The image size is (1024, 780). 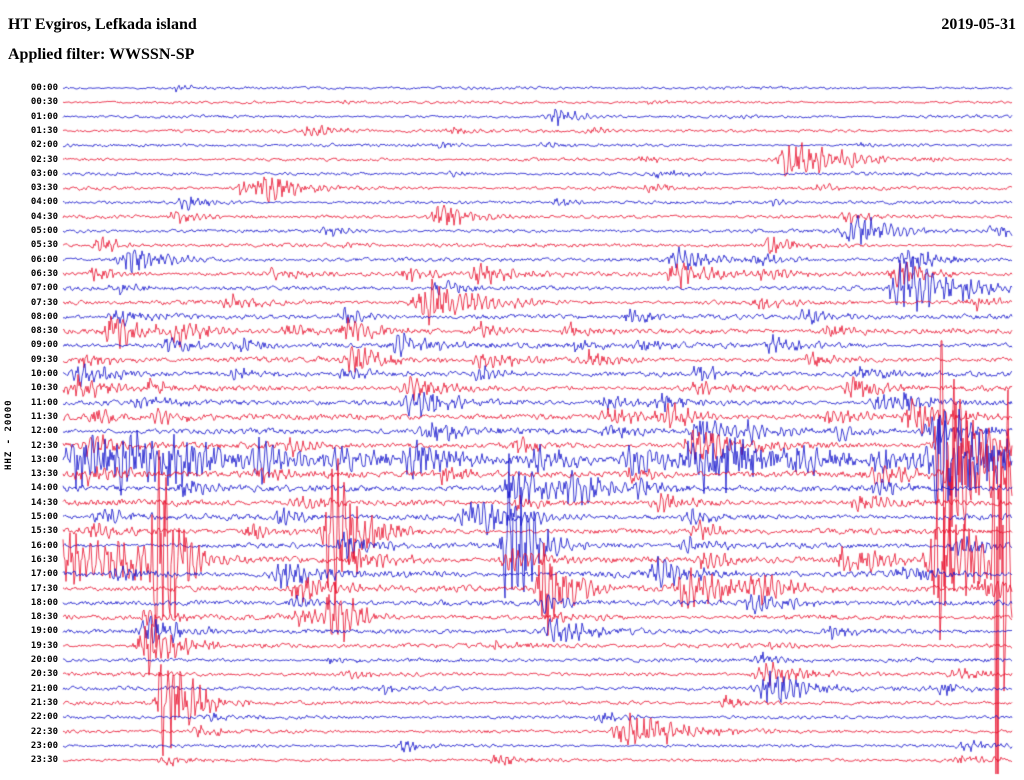 What do you see at coordinates (44, 674) in the screenshot?
I see `time-label: 20:30` at bounding box center [44, 674].